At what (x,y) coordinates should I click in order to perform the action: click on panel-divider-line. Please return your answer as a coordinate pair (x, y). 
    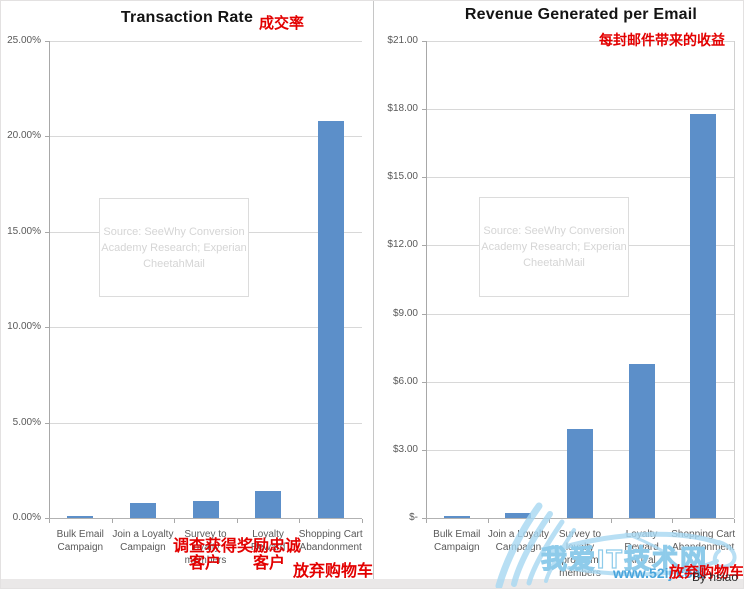
    Looking at the image, I should click on (373, 290).